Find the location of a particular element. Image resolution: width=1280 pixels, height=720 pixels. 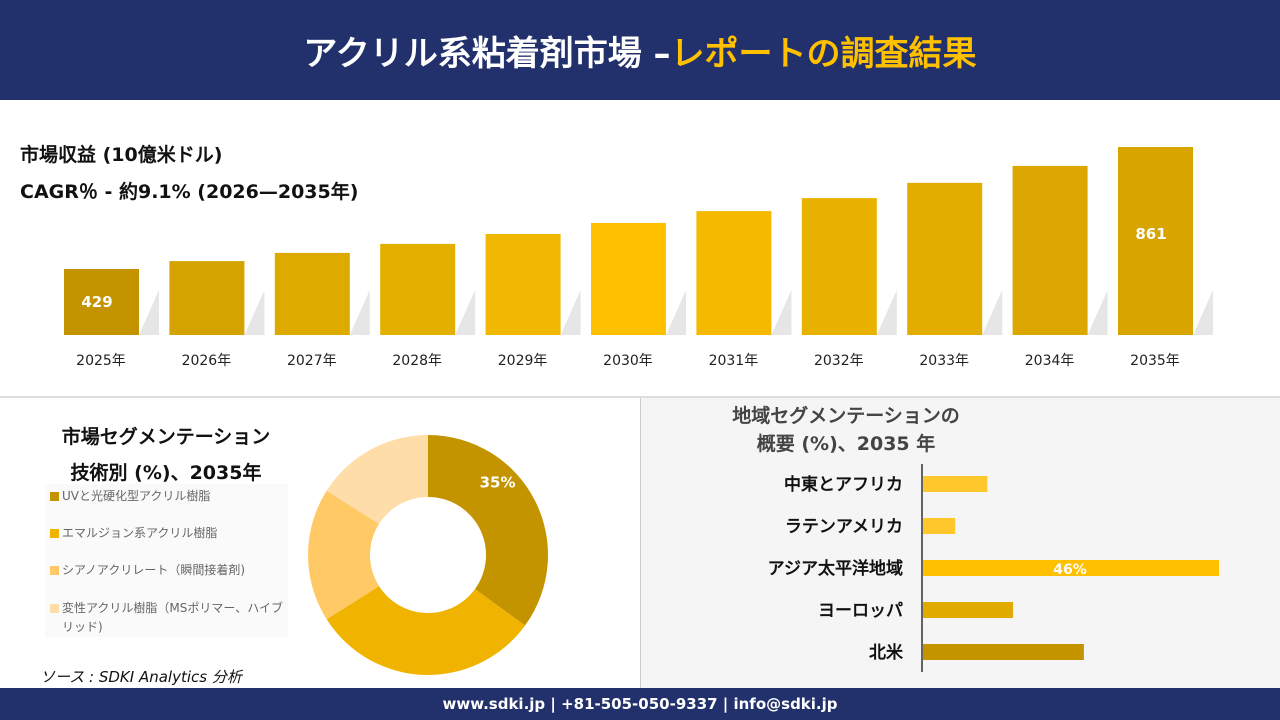

title-highlight: レポートの調査結果 is located at coordinates (823, 53).